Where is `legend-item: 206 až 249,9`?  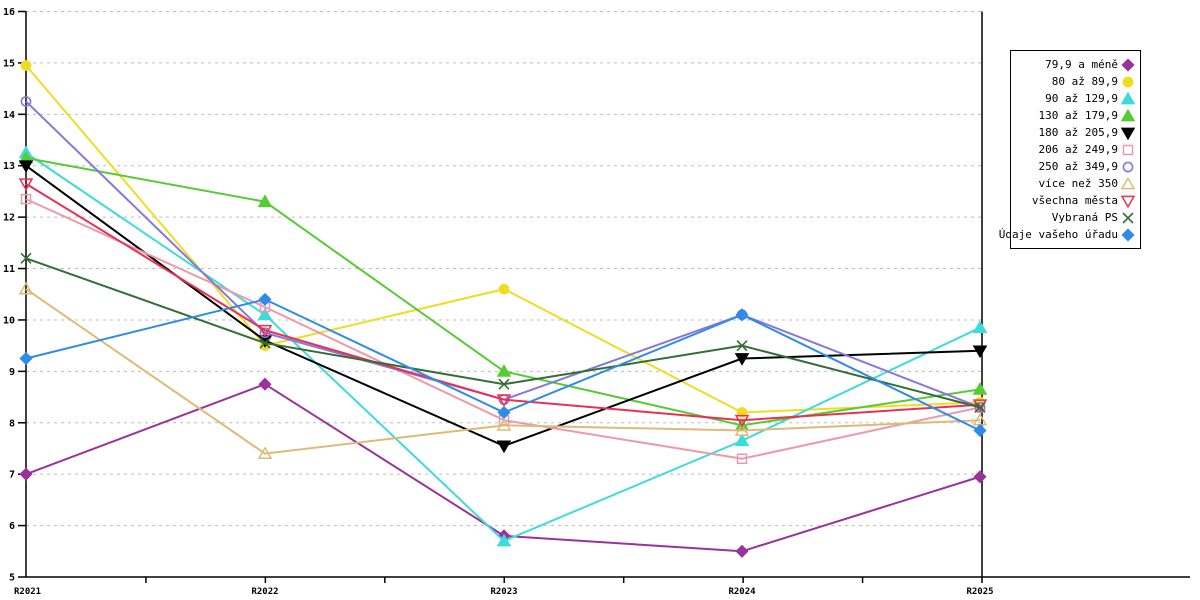
legend-item: 206 až 249,9 is located at coordinates (1074, 149).